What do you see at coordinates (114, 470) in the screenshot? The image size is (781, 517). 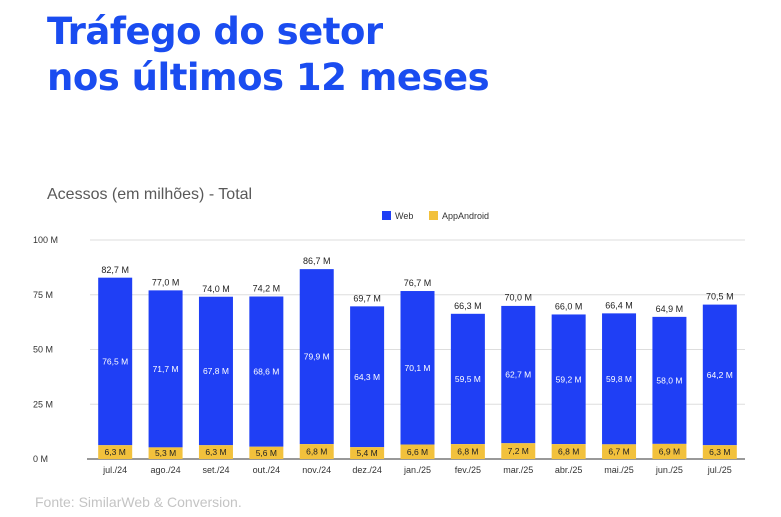 I see `x-tick-label: jul./24` at bounding box center [114, 470].